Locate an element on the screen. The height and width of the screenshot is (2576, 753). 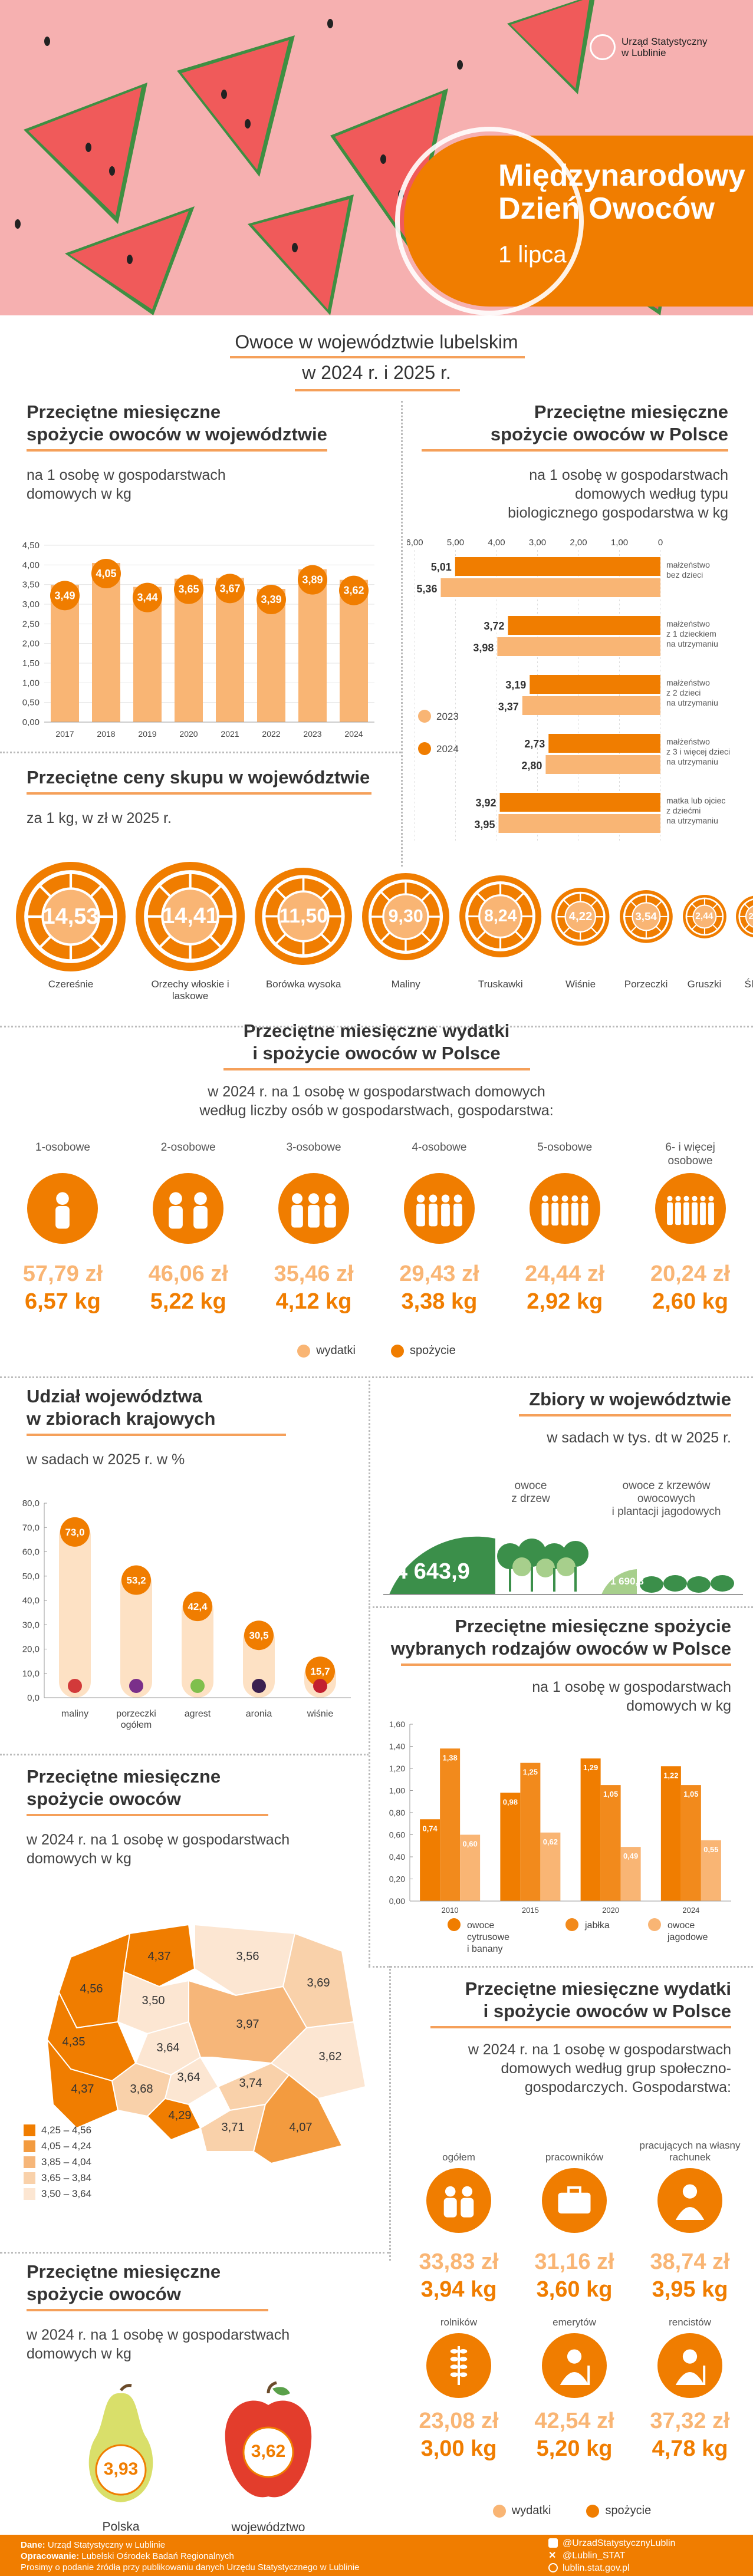
legend-label: 2023 is located at coordinates (447, 716).